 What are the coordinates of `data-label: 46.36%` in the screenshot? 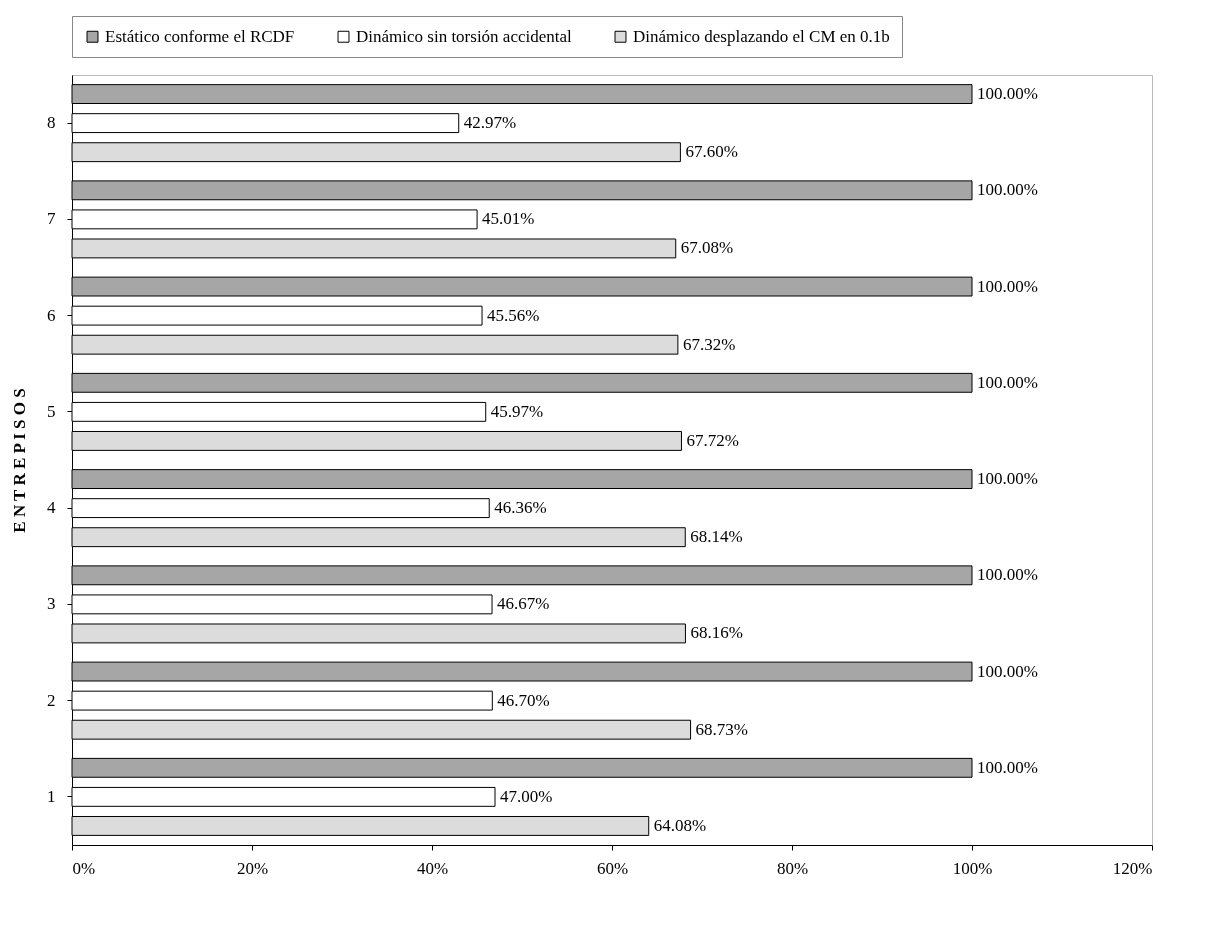 It's located at (520, 508).